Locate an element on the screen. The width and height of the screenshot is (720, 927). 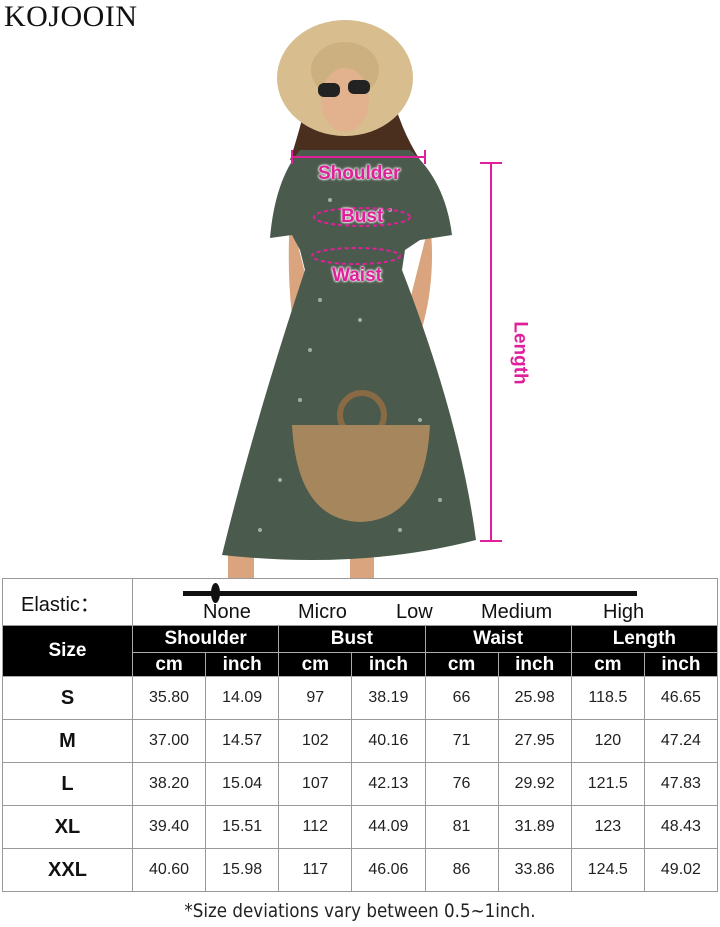
table-row: L 38.20 15.04 107 42.13 76 29.92 121.5 47.83 is located at coordinates (360, 784).